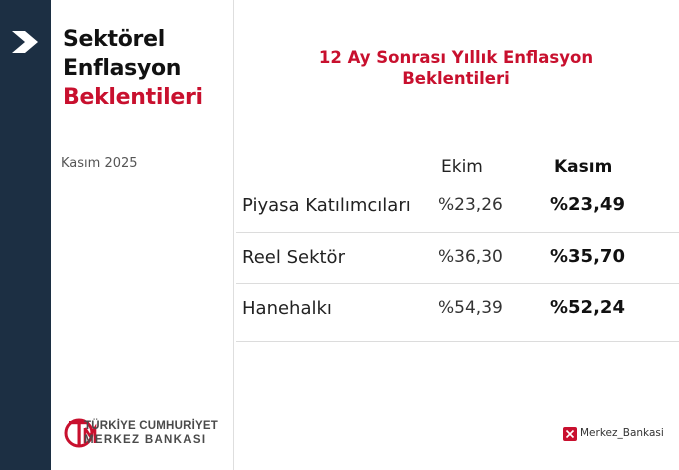 This screenshot has width=679, height=470. What do you see at coordinates (462, 167) in the screenshot?
I see `column-header-ekim: Ekim` at bounding box center [462, 167].